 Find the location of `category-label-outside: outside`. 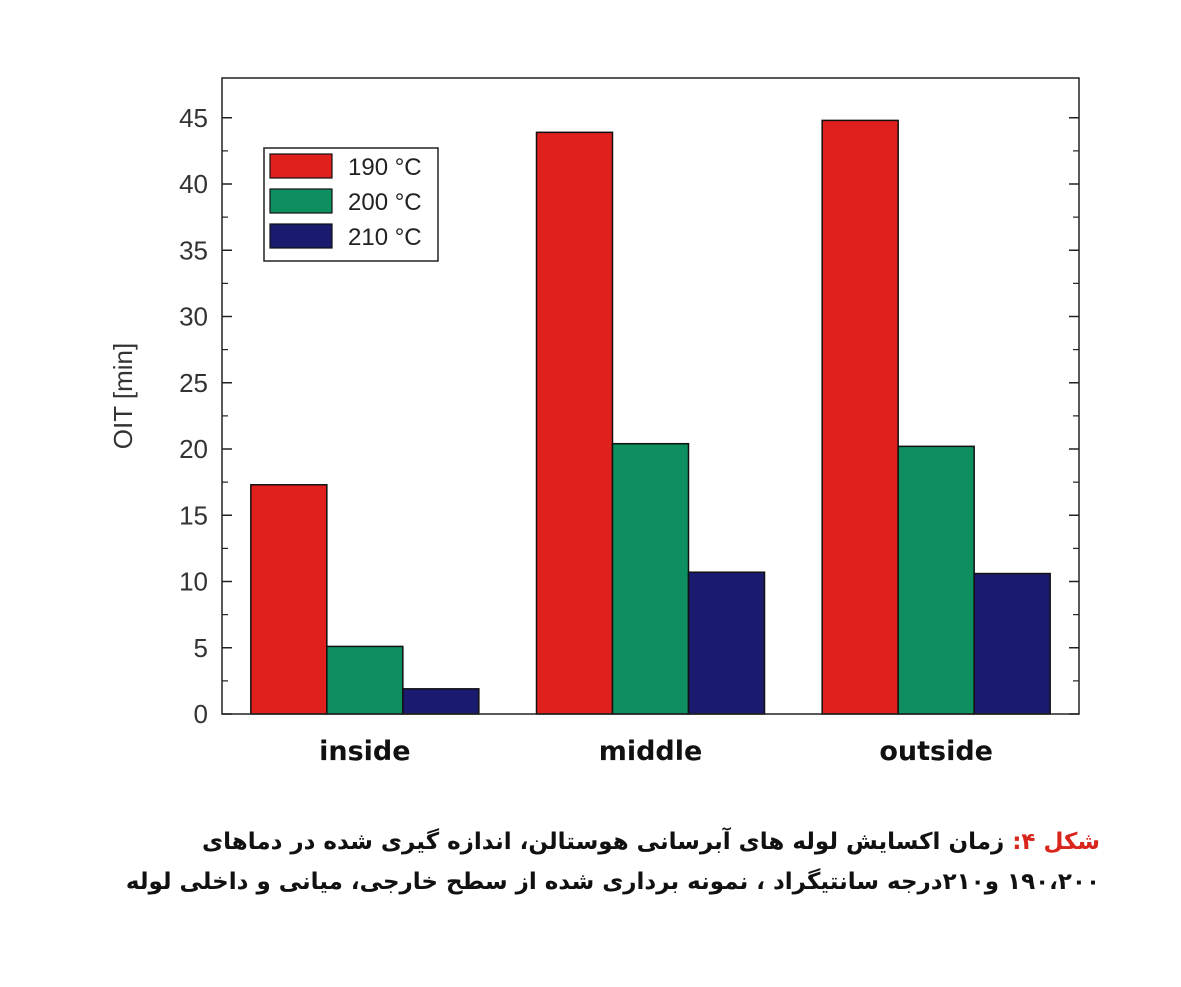

category-label-outside: outside is located at coordinates (936, 751).